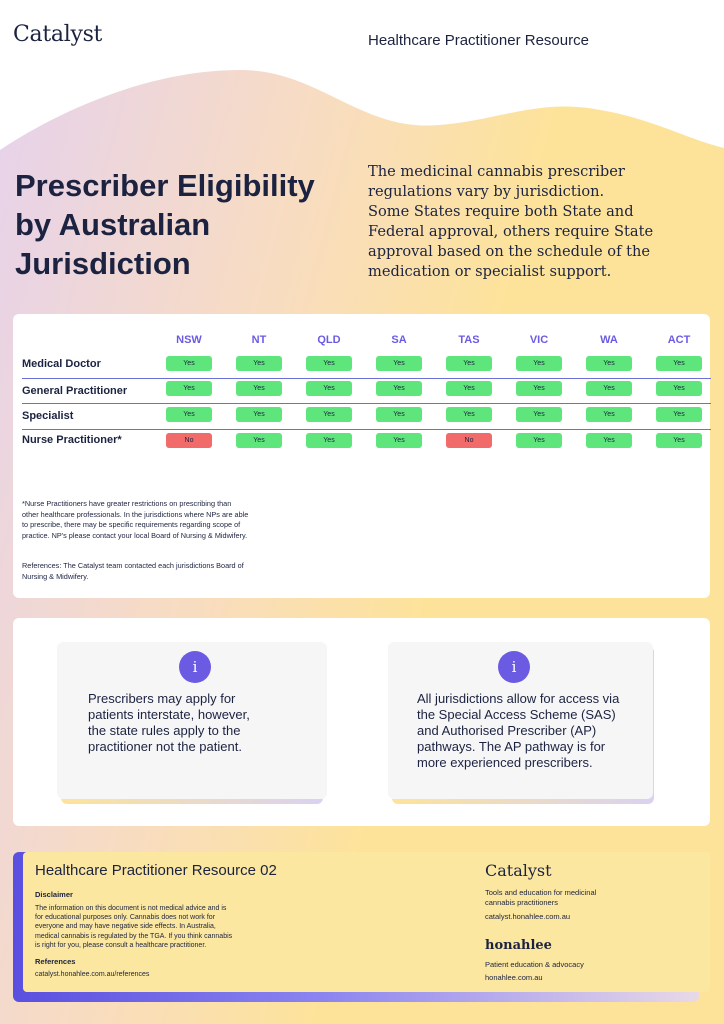 The width and height of the screenshot is (724, 1024). I want to click on info-line: All jurisdictions allow for access via, so click(518, 698).